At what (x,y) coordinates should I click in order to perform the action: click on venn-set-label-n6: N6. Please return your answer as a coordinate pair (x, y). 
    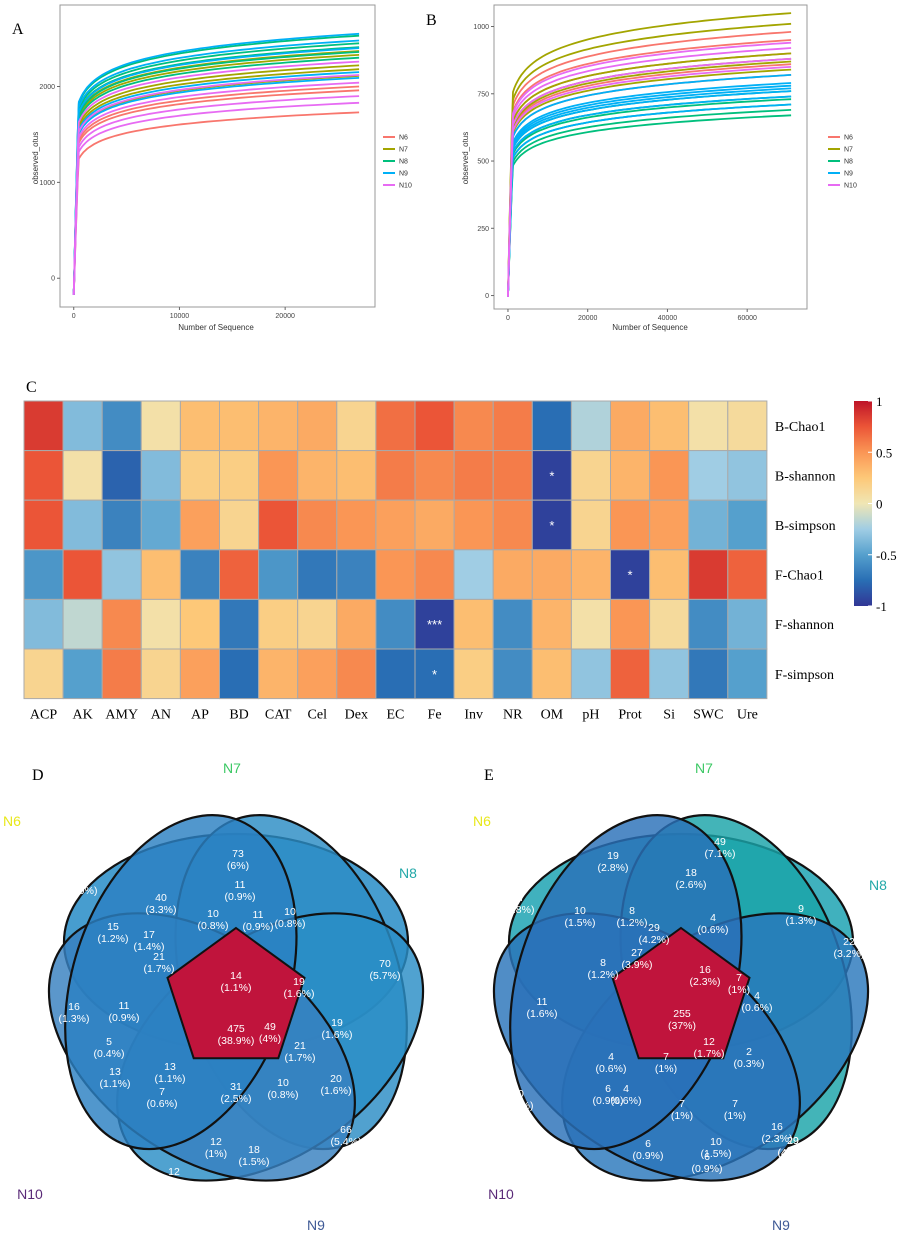
    Looking at the image, I should click on (482, 821).